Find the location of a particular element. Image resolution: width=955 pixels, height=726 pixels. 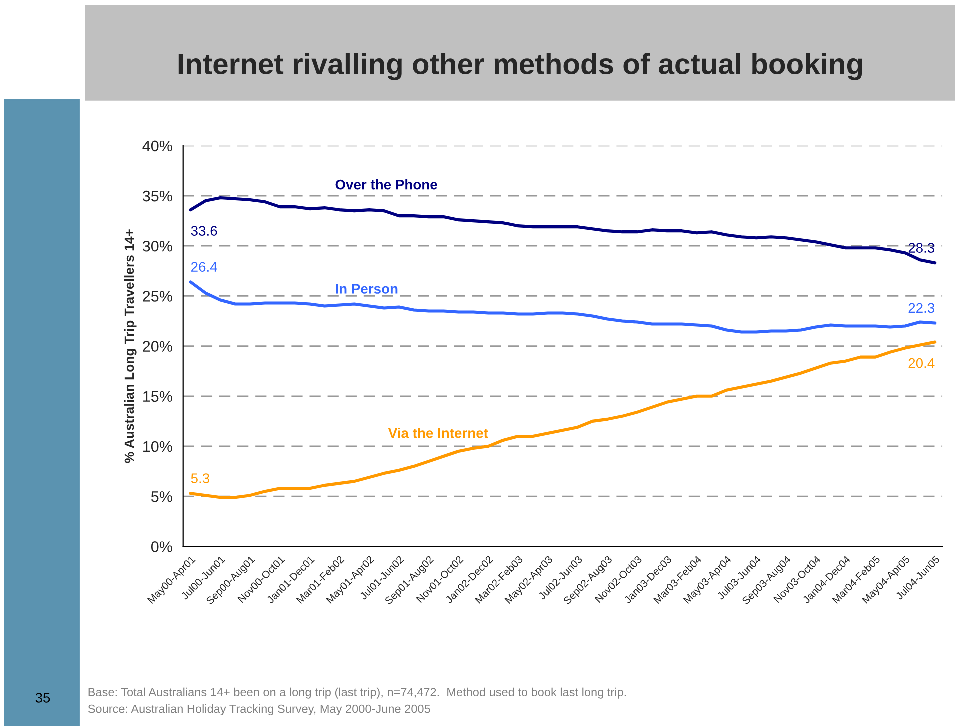

y-tick-label: 20% is located at coordinates (157, 346).